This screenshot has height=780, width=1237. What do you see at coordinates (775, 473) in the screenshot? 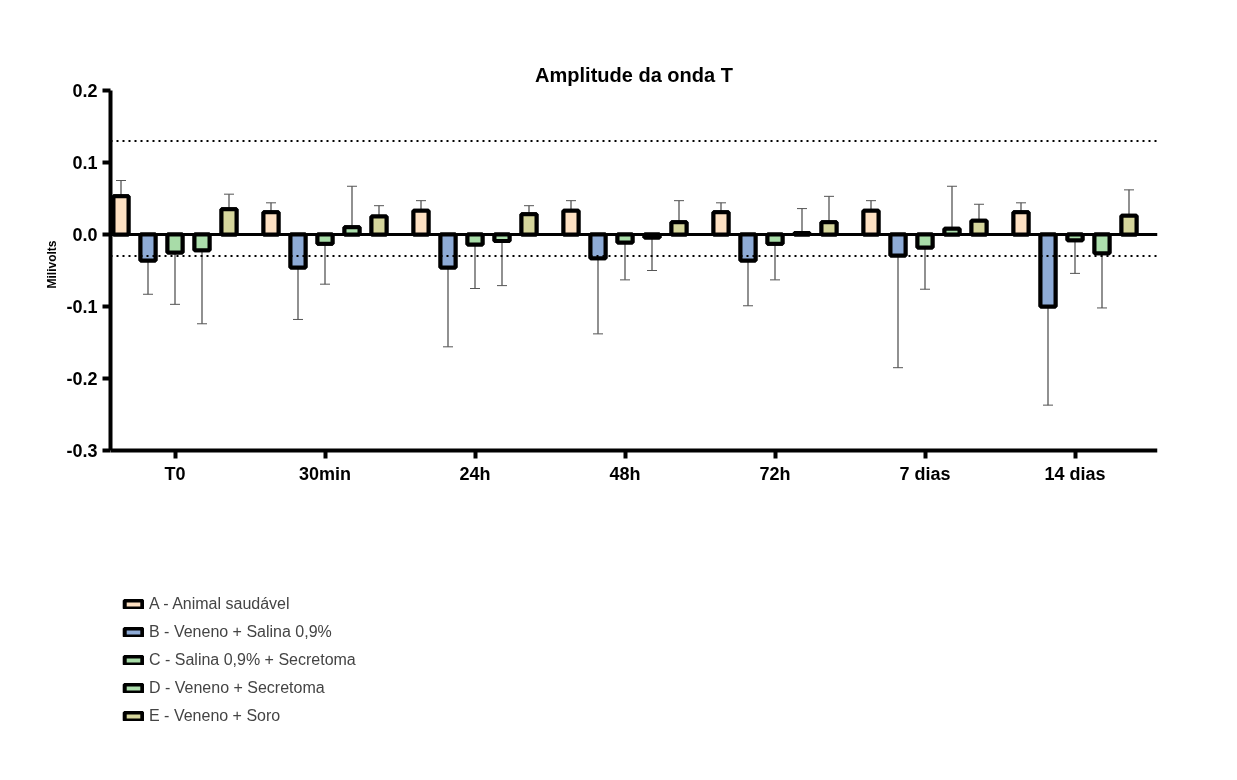
I see `x-tick-label: 72h` at bounding box center [775, 473].